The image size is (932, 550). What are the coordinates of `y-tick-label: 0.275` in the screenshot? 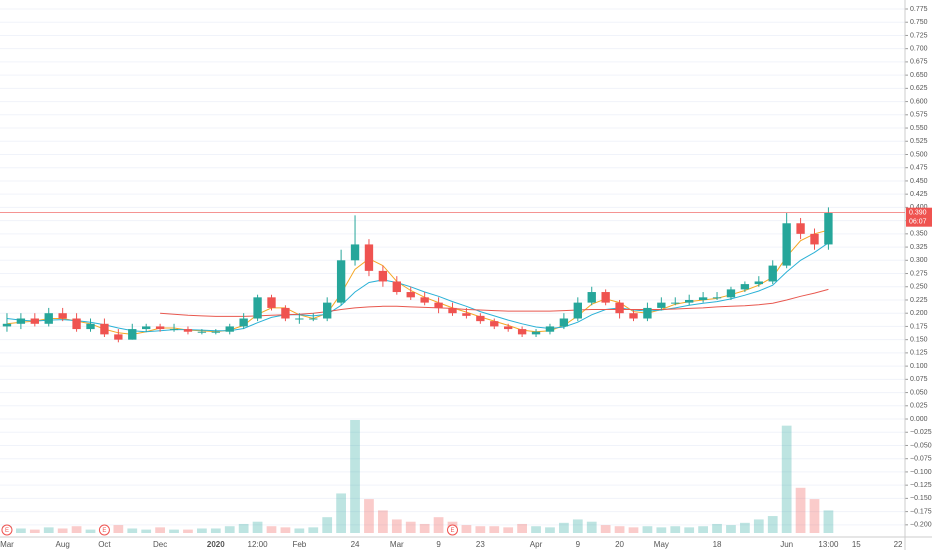 It's located at (919, 273).